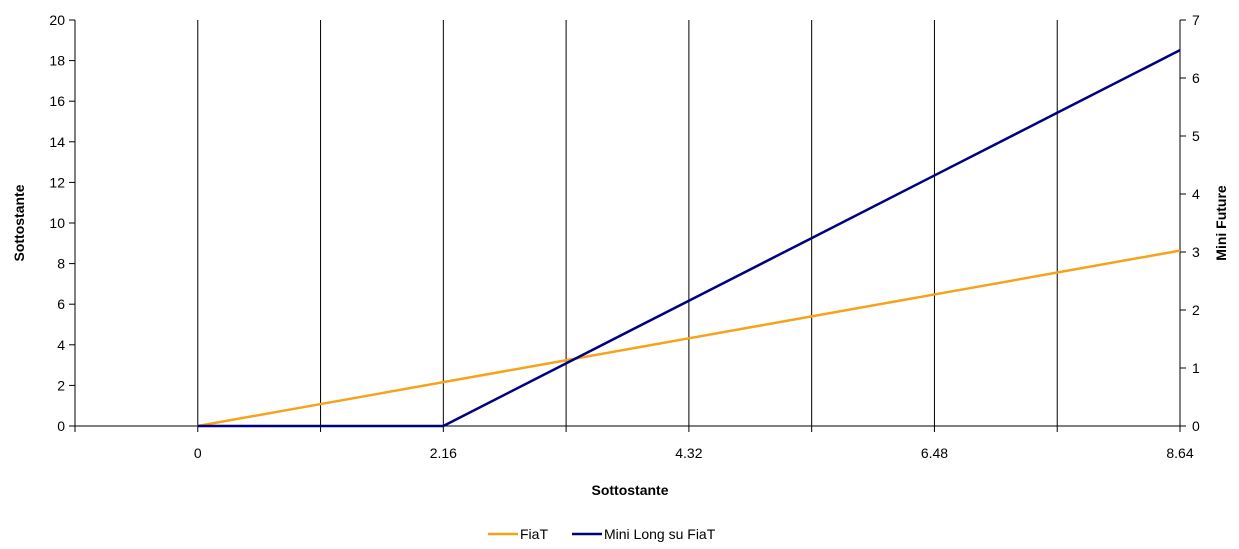 The height and width of the screenshot is (549, 1239). What do you see at coordinates (19, 222) in the screenshot?
I see `y-axis-title-left: Sottostante` at bounding box center [19, 222].